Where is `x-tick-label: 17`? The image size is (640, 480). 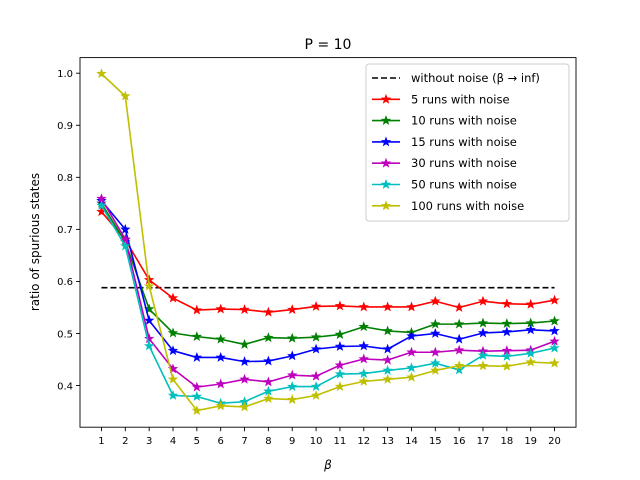
x-tick-label: 17 is located at coordinates (483, 441).